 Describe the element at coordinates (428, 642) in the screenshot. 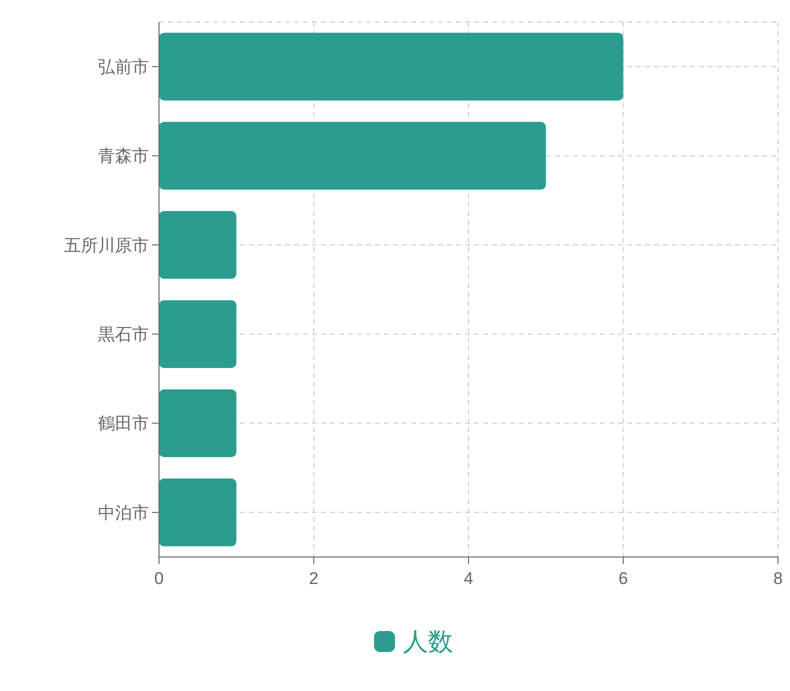

I see `legend-label: 人数` at that location.